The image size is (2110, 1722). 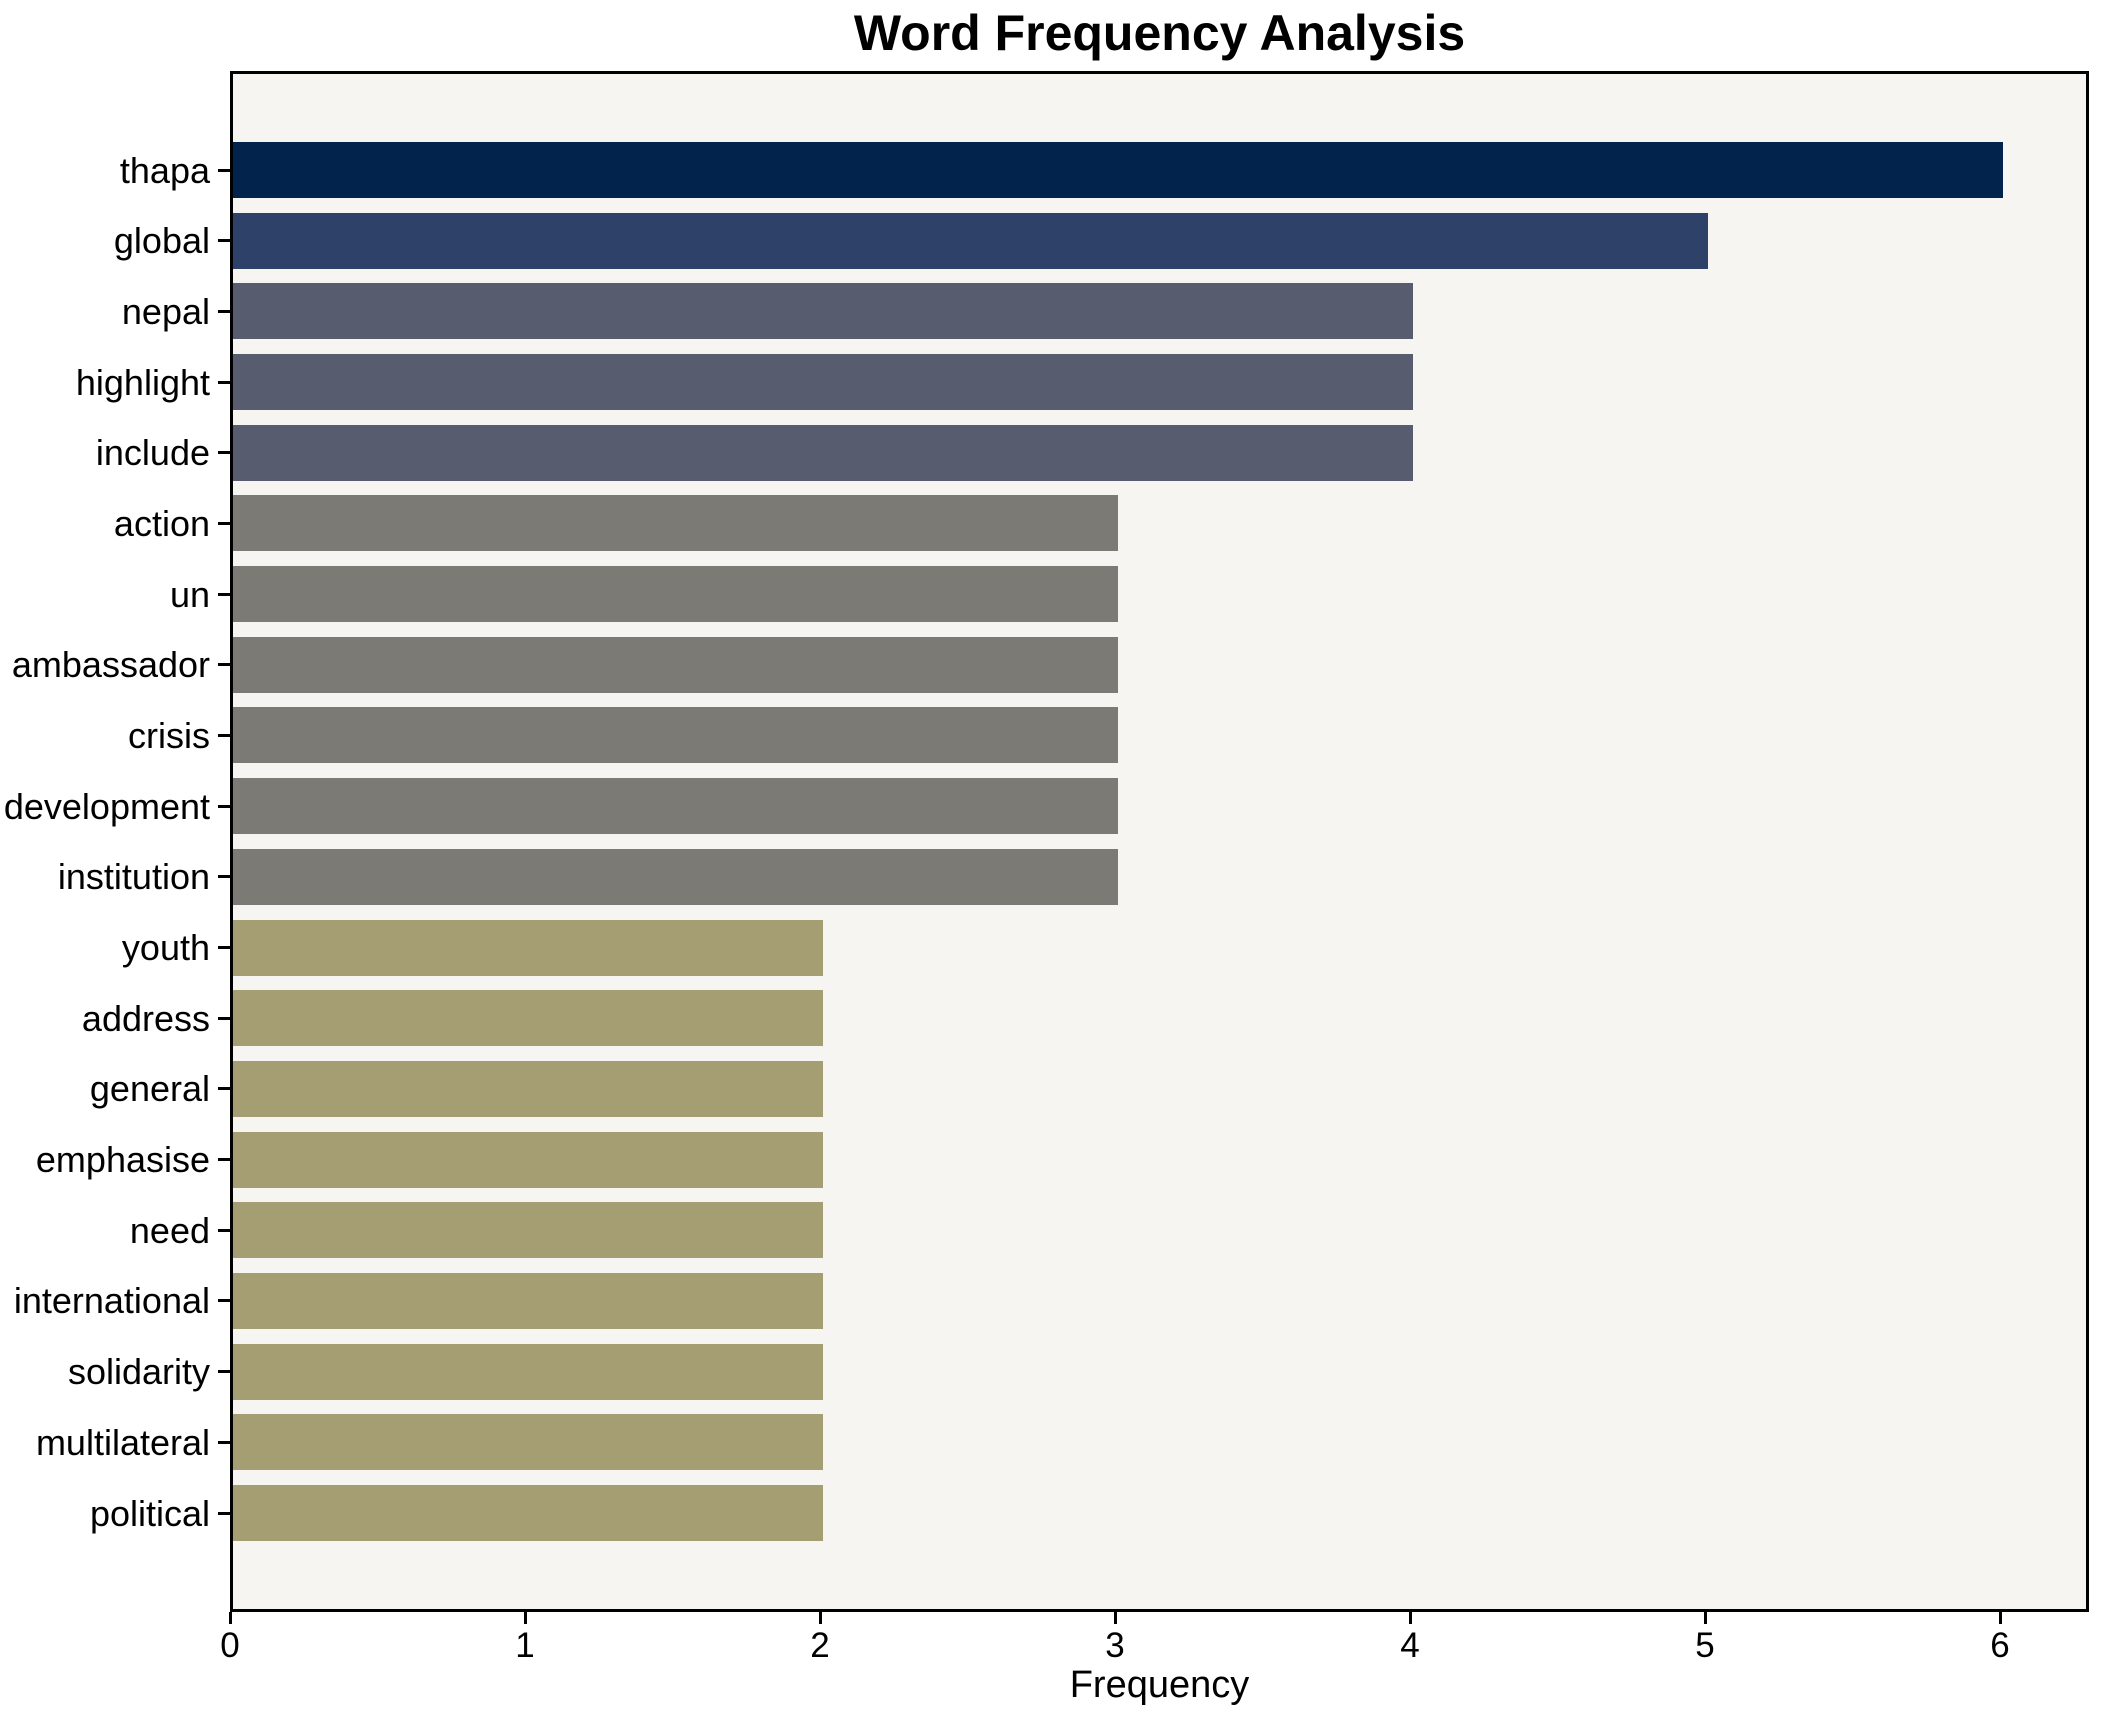 I want to click on bar-global, so click(x=970, y=240).